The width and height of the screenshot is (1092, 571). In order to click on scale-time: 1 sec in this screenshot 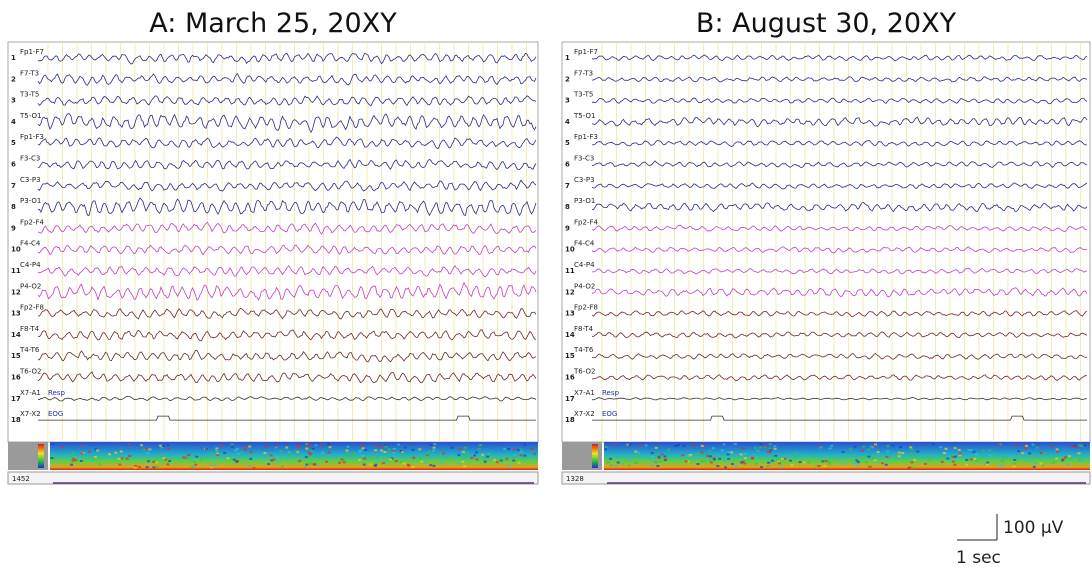, I will do `click(978, 558)`.